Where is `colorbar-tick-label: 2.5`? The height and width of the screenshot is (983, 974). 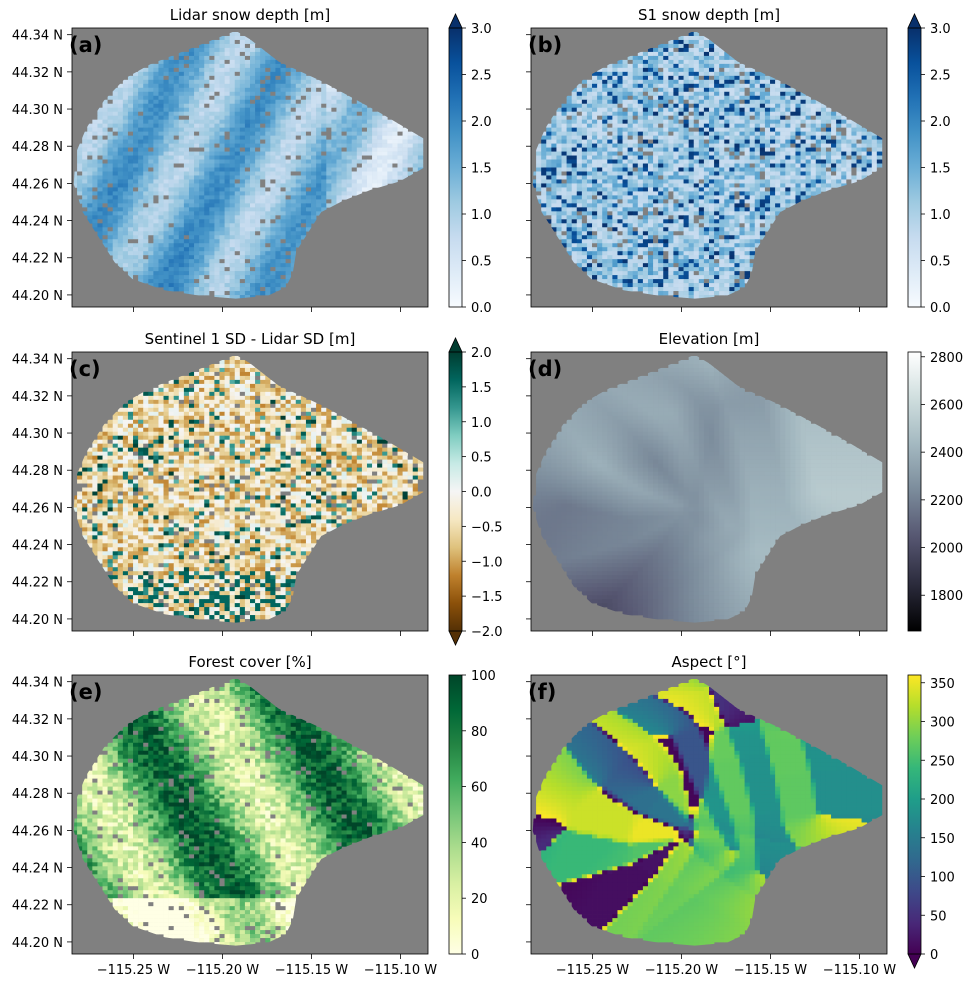
colorbar-tick-label: 2.5 is located at coordinates (940, 76).